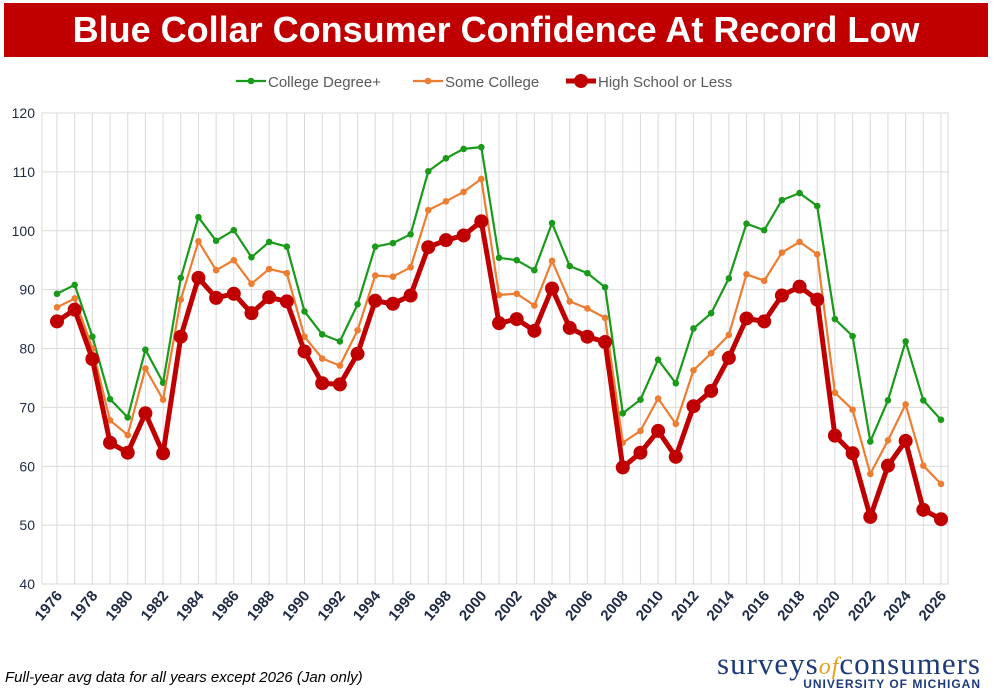 This screenshot has height=697, width=995. I want to click on x-tick-label: 1996, so click(402, 606).